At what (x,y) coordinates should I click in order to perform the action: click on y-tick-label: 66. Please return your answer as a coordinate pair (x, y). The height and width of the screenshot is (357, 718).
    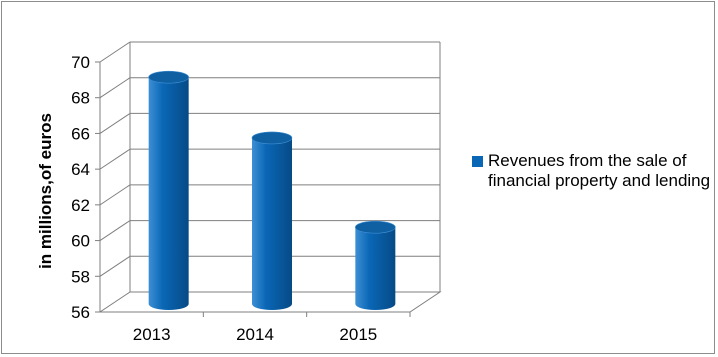
    Looking at the image, I should click on (80, 133).